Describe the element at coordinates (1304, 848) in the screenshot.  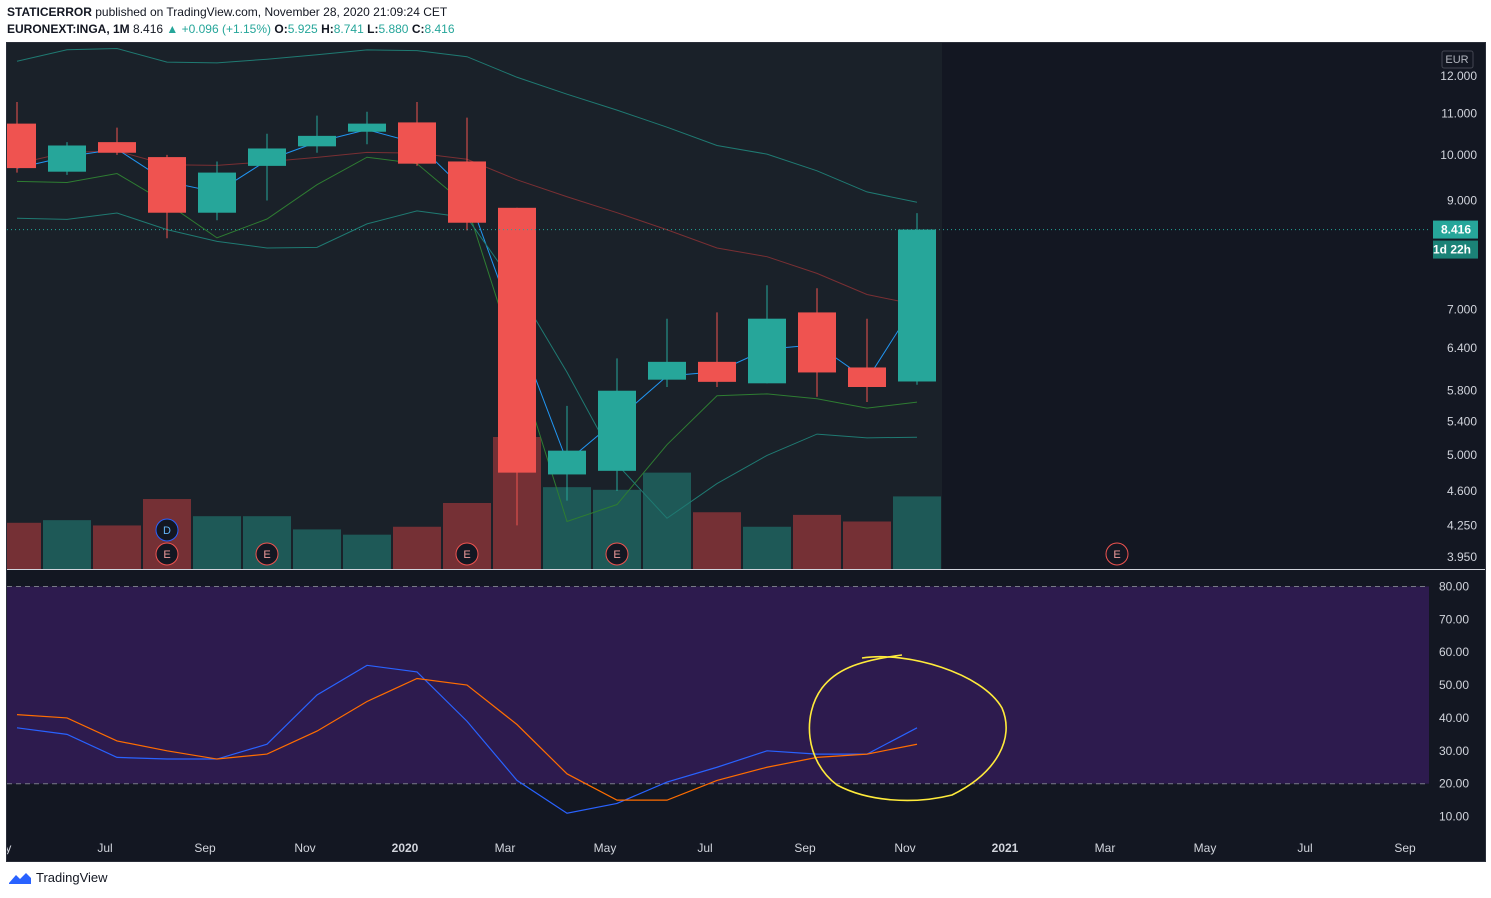
I see `time-tick-label: Jul` at that location.